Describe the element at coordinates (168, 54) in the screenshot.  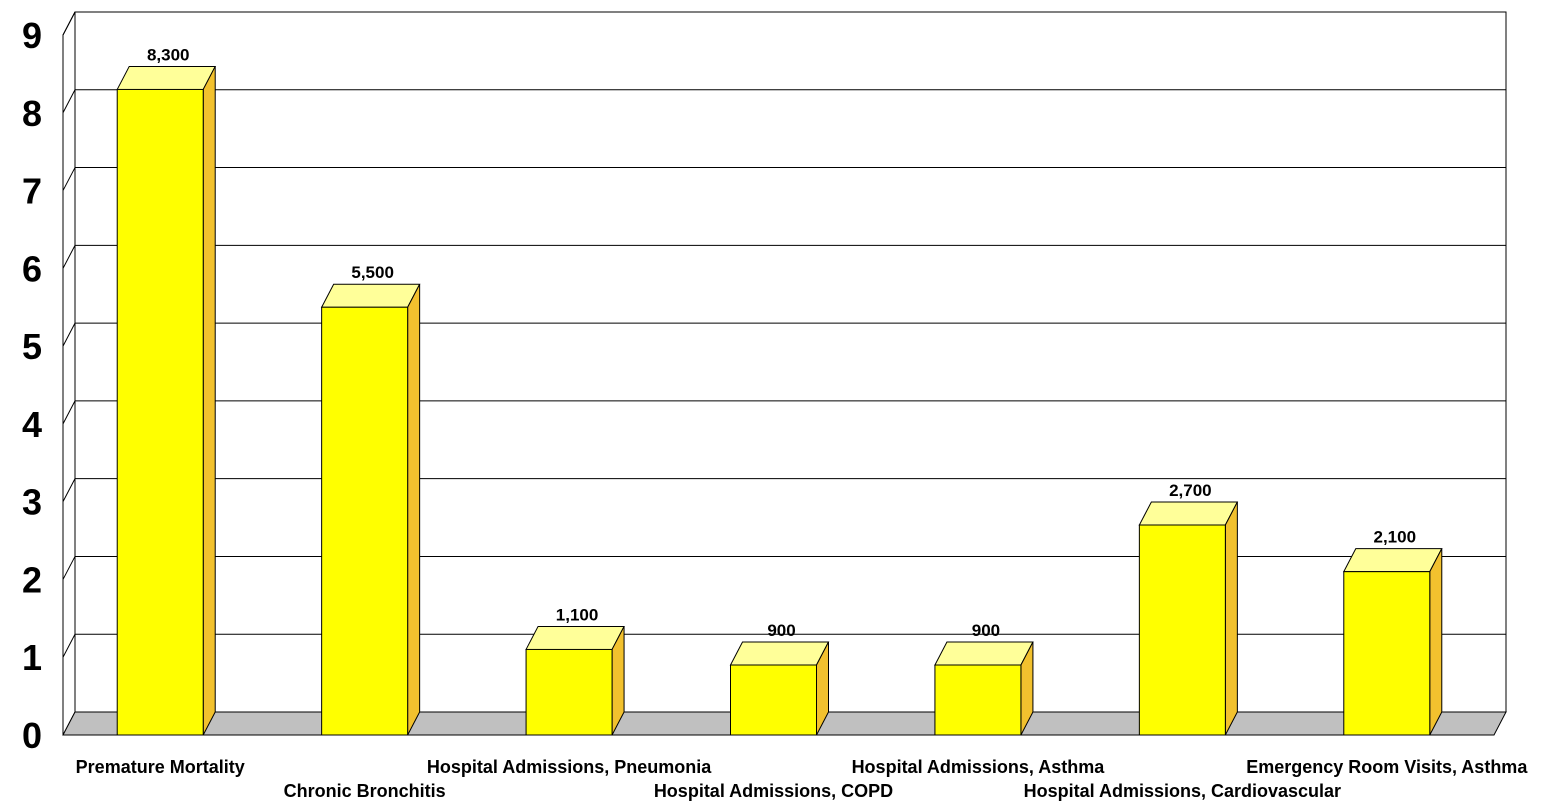
I see `data-label: 8,300` at that location.